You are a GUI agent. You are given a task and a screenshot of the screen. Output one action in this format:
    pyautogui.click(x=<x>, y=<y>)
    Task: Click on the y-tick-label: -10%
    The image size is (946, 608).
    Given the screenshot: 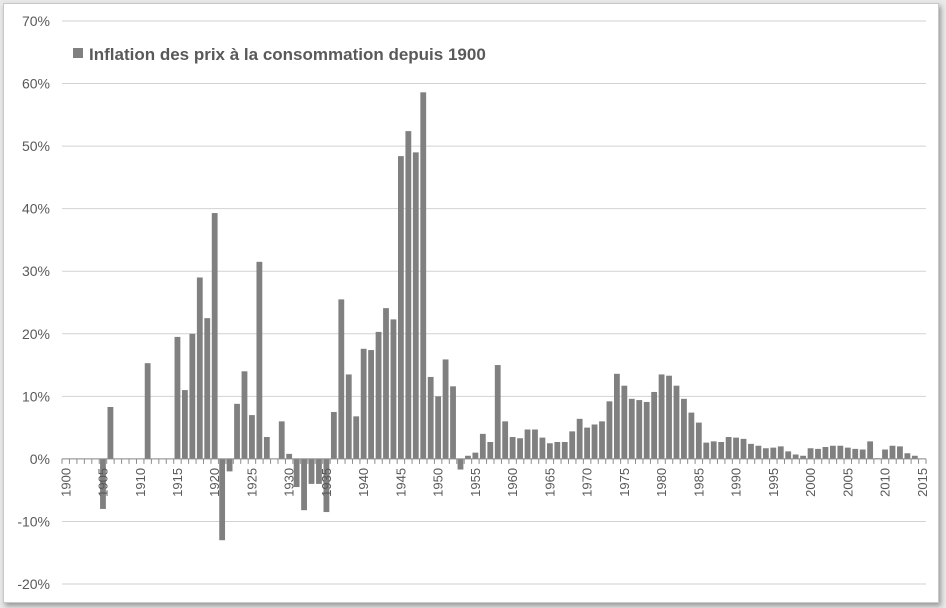 What is the action you would take?
    pyautogui.click(x=33, y=521)
    